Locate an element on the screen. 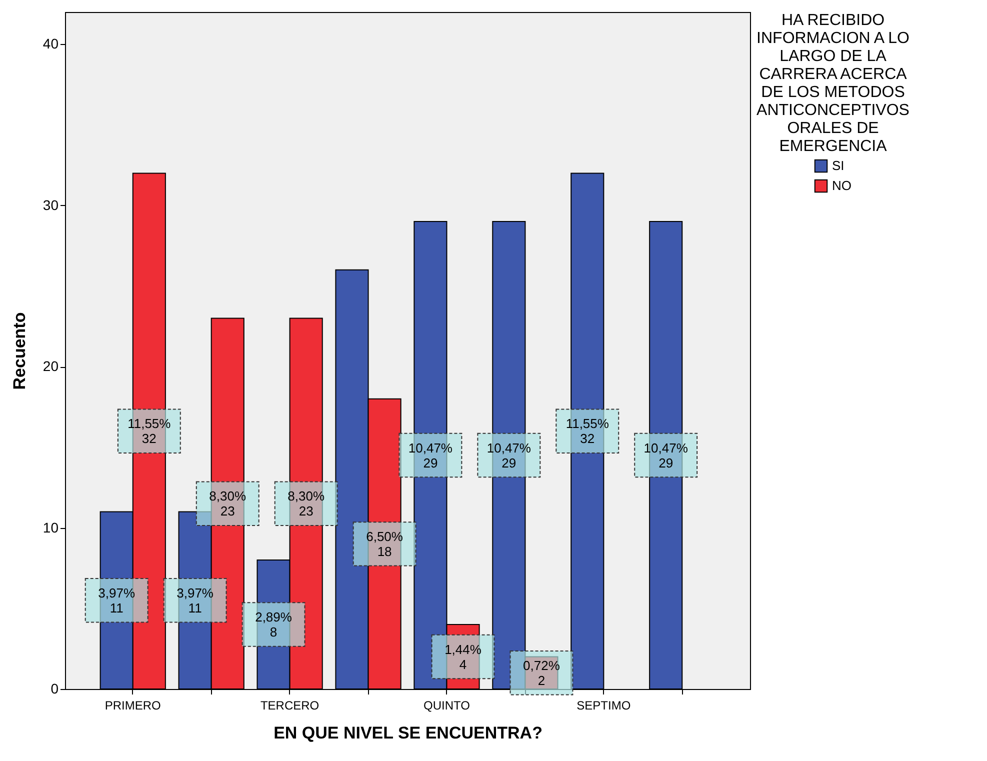 Image resolution: width=987 pixels, height=761 pixels. y-tick-label: 30 is located at coordinates (50, 204).